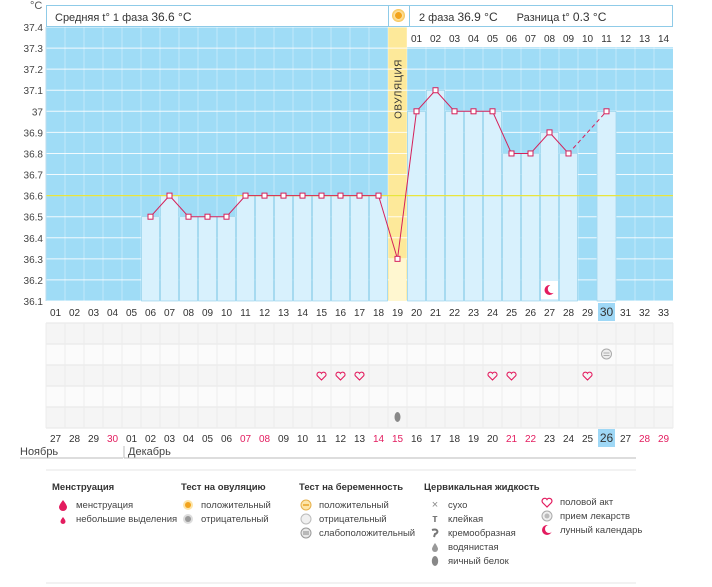 The width and height of the screenshot is (712, 587). Describe the element at coordinates (550, 313) in the screenshot. I see `cycle-day-label: 27` at that location.